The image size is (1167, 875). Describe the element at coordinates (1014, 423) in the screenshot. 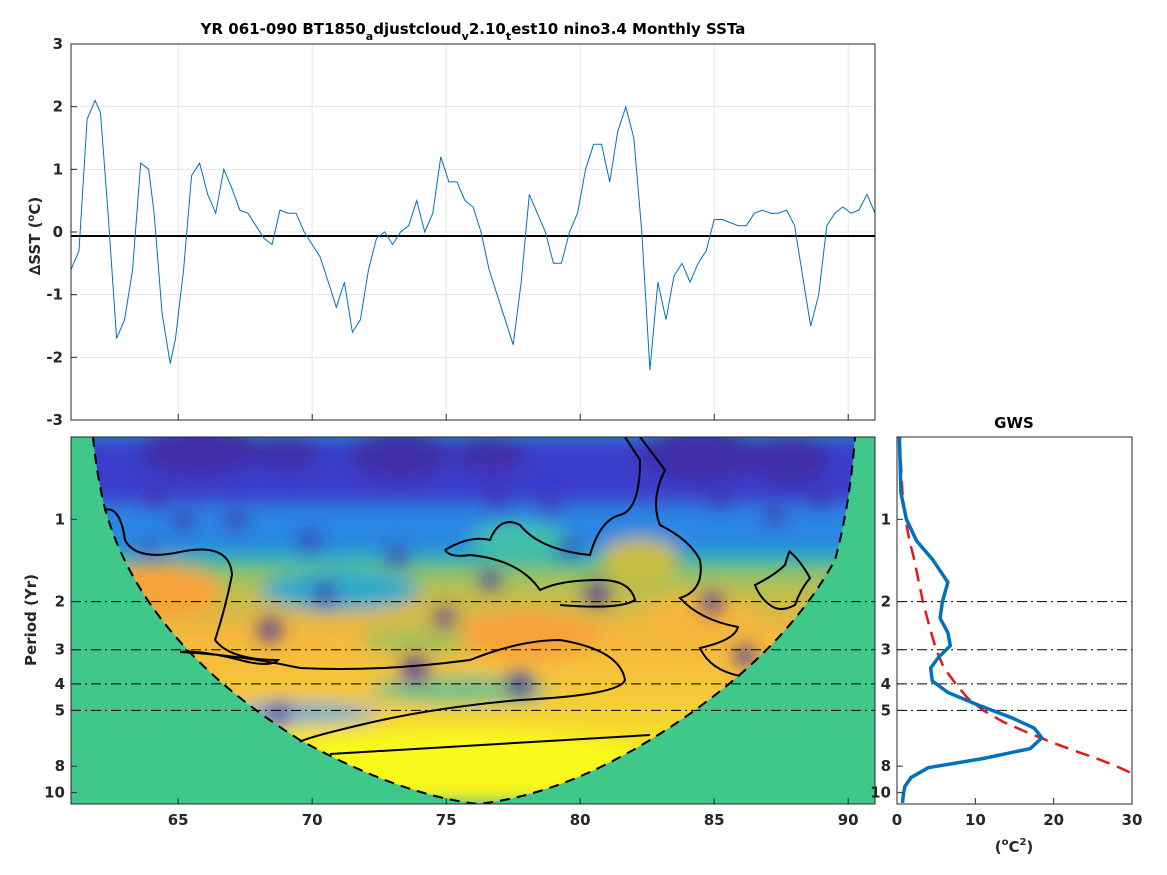

I see `gws-title: GWS` at that location.